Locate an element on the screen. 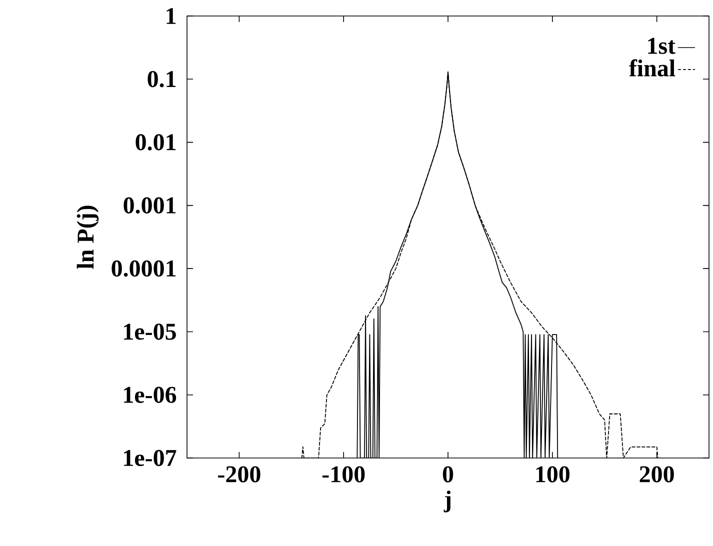 The image size is (713, 546). x-tick-label: 0 is located at coordinates (448, 474).